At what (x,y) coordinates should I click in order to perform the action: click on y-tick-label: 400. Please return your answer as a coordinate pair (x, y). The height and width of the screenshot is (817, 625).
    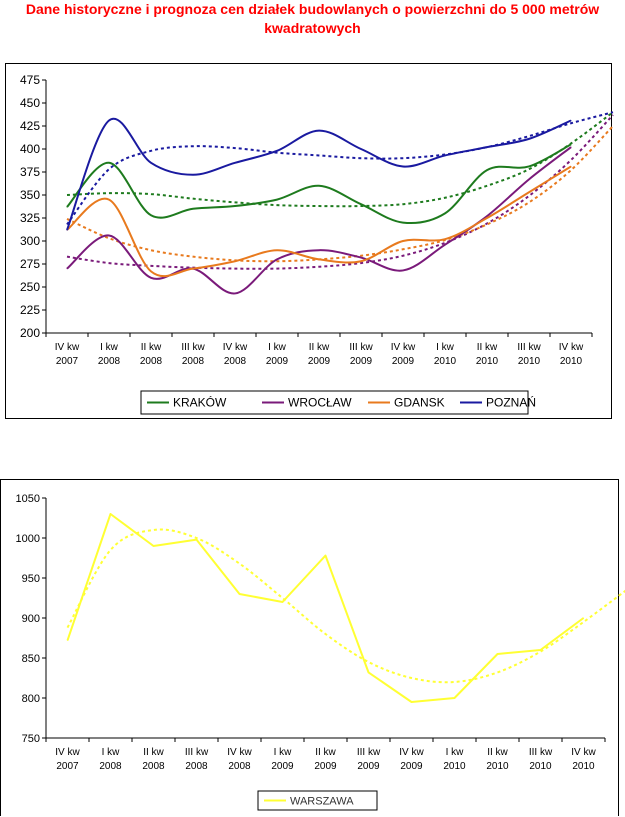
    Looking at the image, I should click on (30, 149).